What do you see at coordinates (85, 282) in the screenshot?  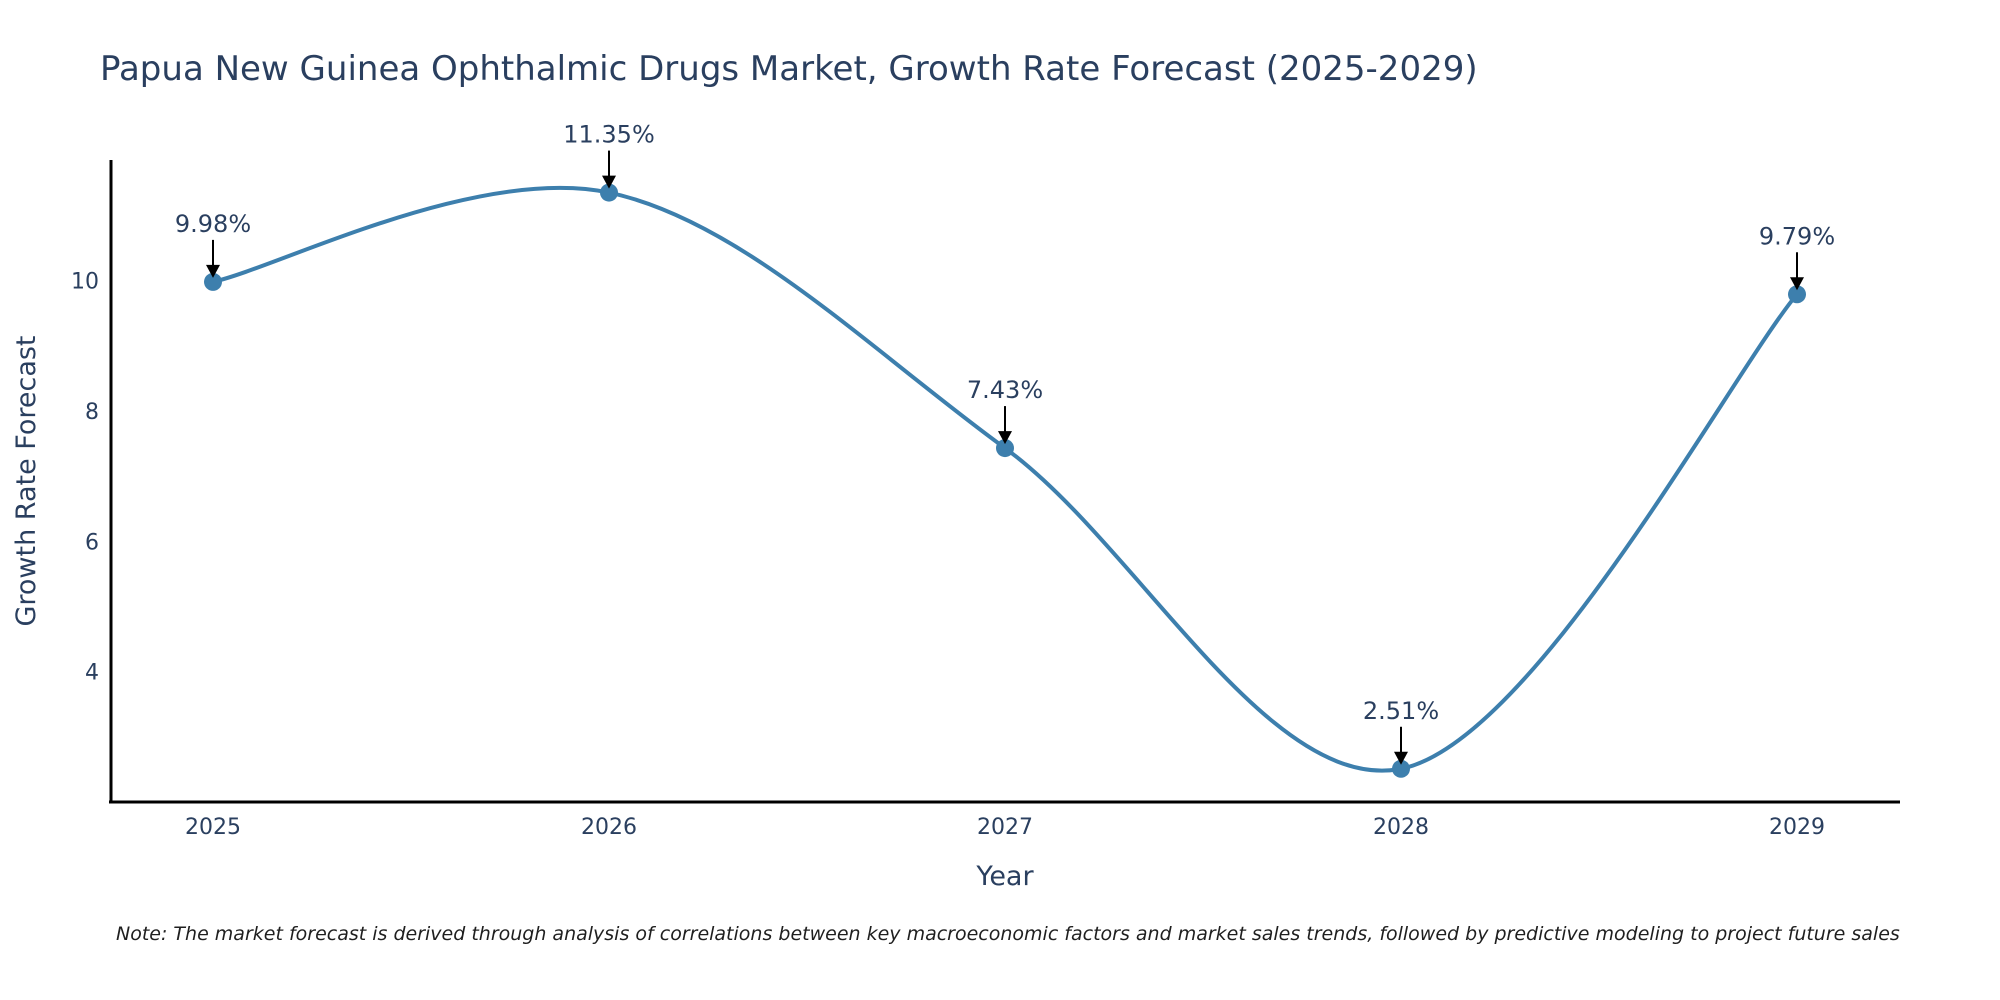 I see `y-tick-label: 10` at bounding box center [85, 282].